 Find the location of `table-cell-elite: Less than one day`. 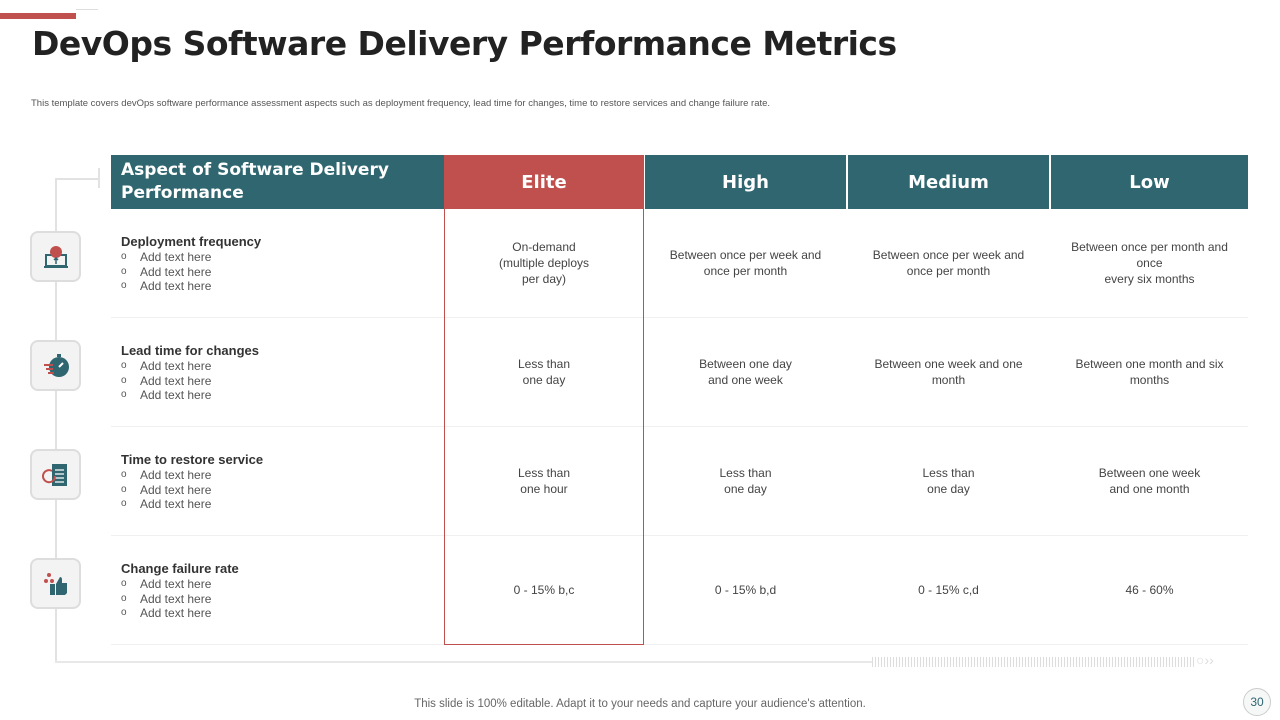

table-cell-elite: Less than one day is located at coordinates (544, 372).